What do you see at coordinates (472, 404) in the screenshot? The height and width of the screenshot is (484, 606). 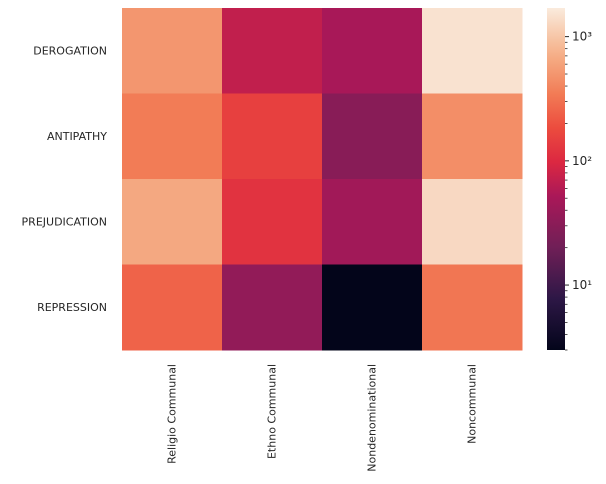 I see `column-label: Noncommunal` at bounding box center [472, 404].